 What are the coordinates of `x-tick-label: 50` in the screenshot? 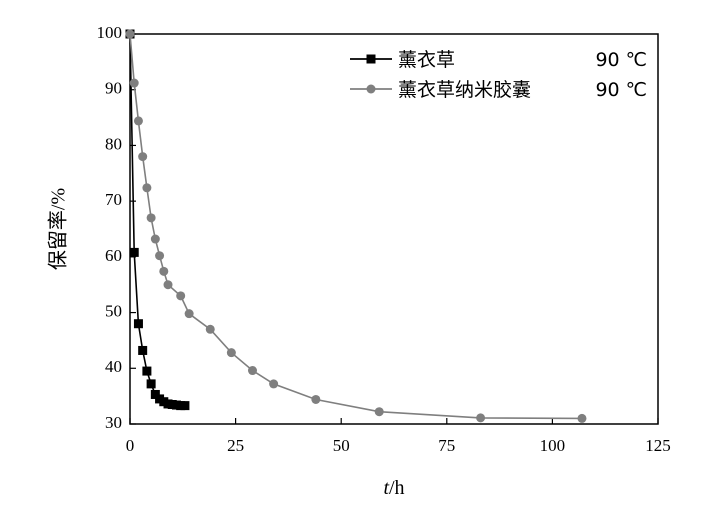 It's located at (341, 445).